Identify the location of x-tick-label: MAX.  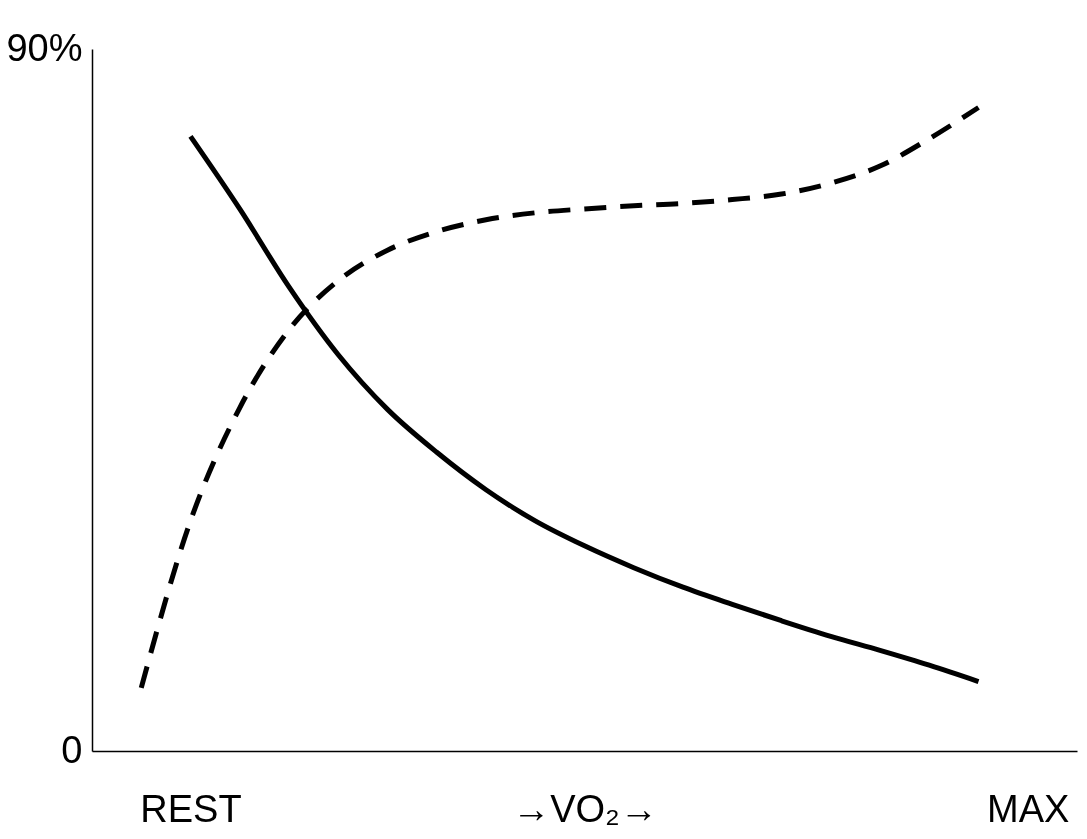
(1028, 808).